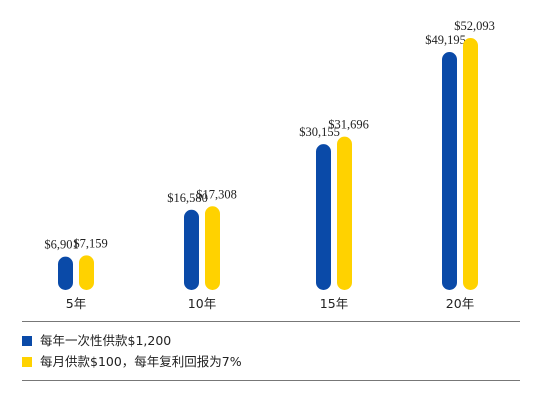 Image resolution: width=540 pixels, height=403 pixels. What do you see at coordinates (271, 321) in the screenshot?
I see `legend-top-divider` at bounding box center [271, 321].